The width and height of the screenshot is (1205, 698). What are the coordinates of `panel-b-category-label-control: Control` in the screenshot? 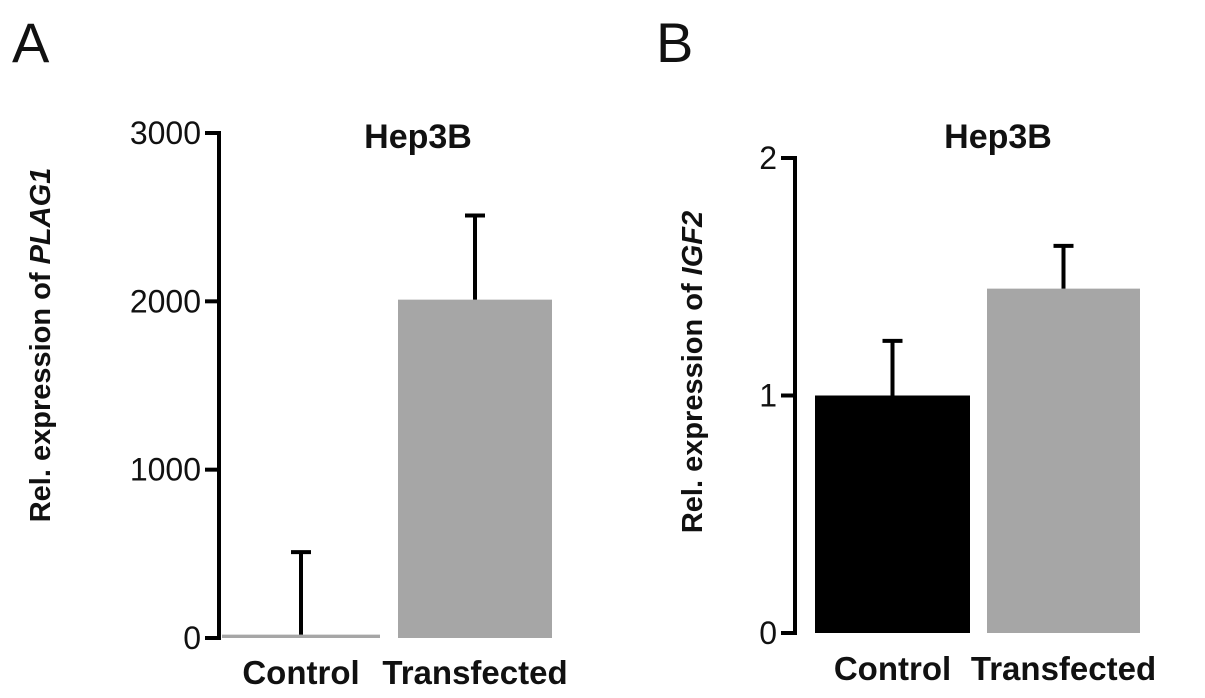 It's located at (892, 668).